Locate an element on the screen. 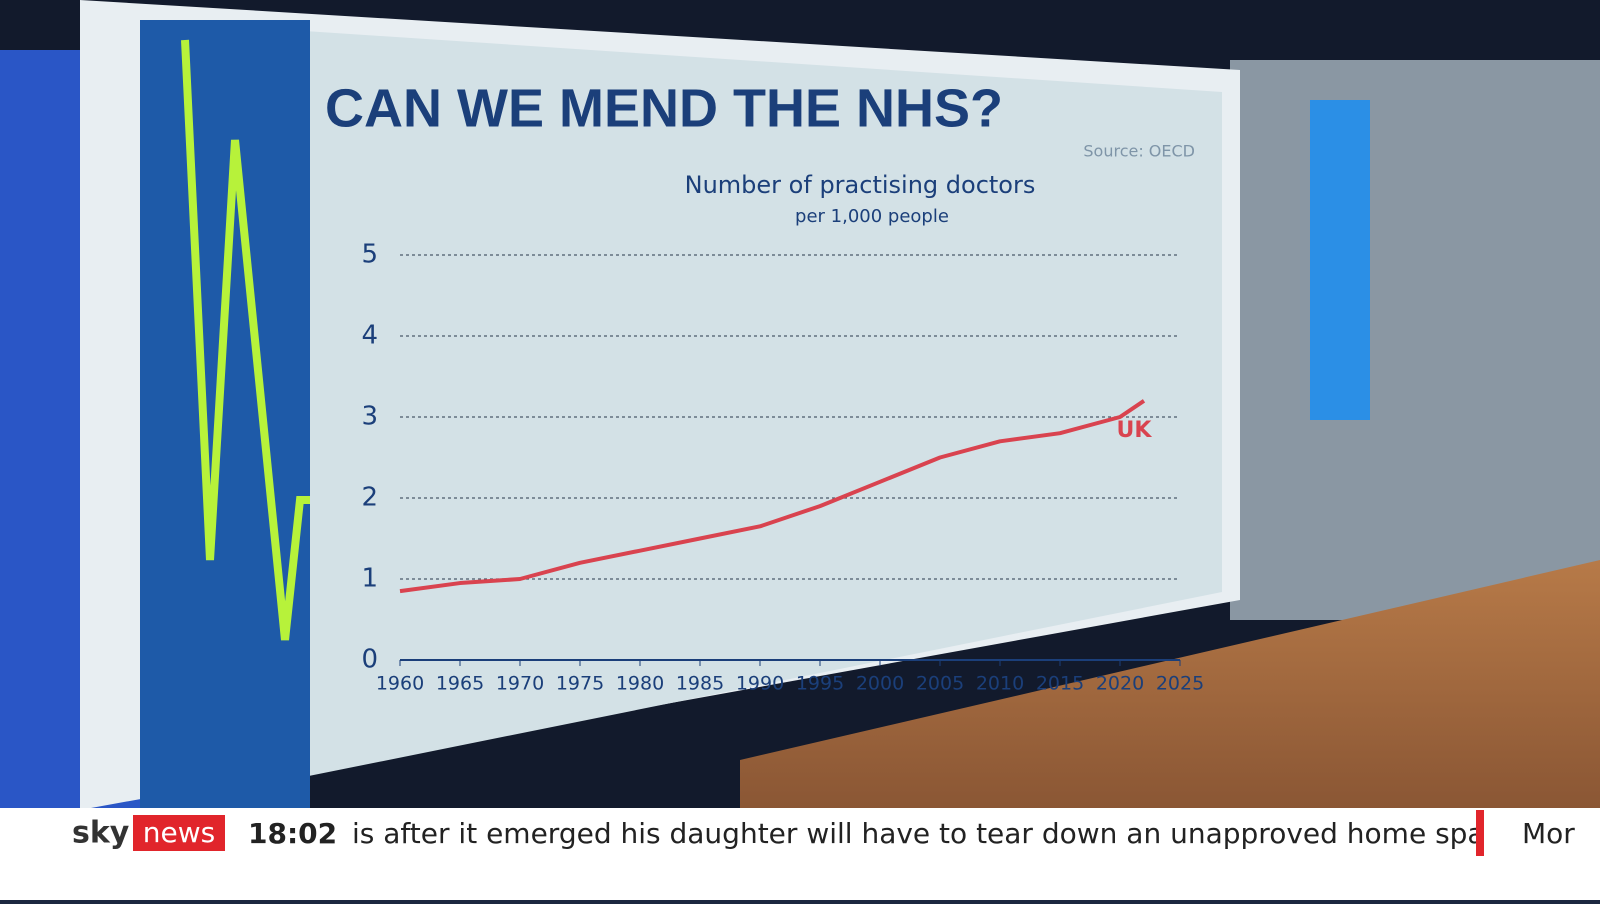 The image size is (1600, 904). x-tick-label: 2005 is located at coordinates (940, 684).